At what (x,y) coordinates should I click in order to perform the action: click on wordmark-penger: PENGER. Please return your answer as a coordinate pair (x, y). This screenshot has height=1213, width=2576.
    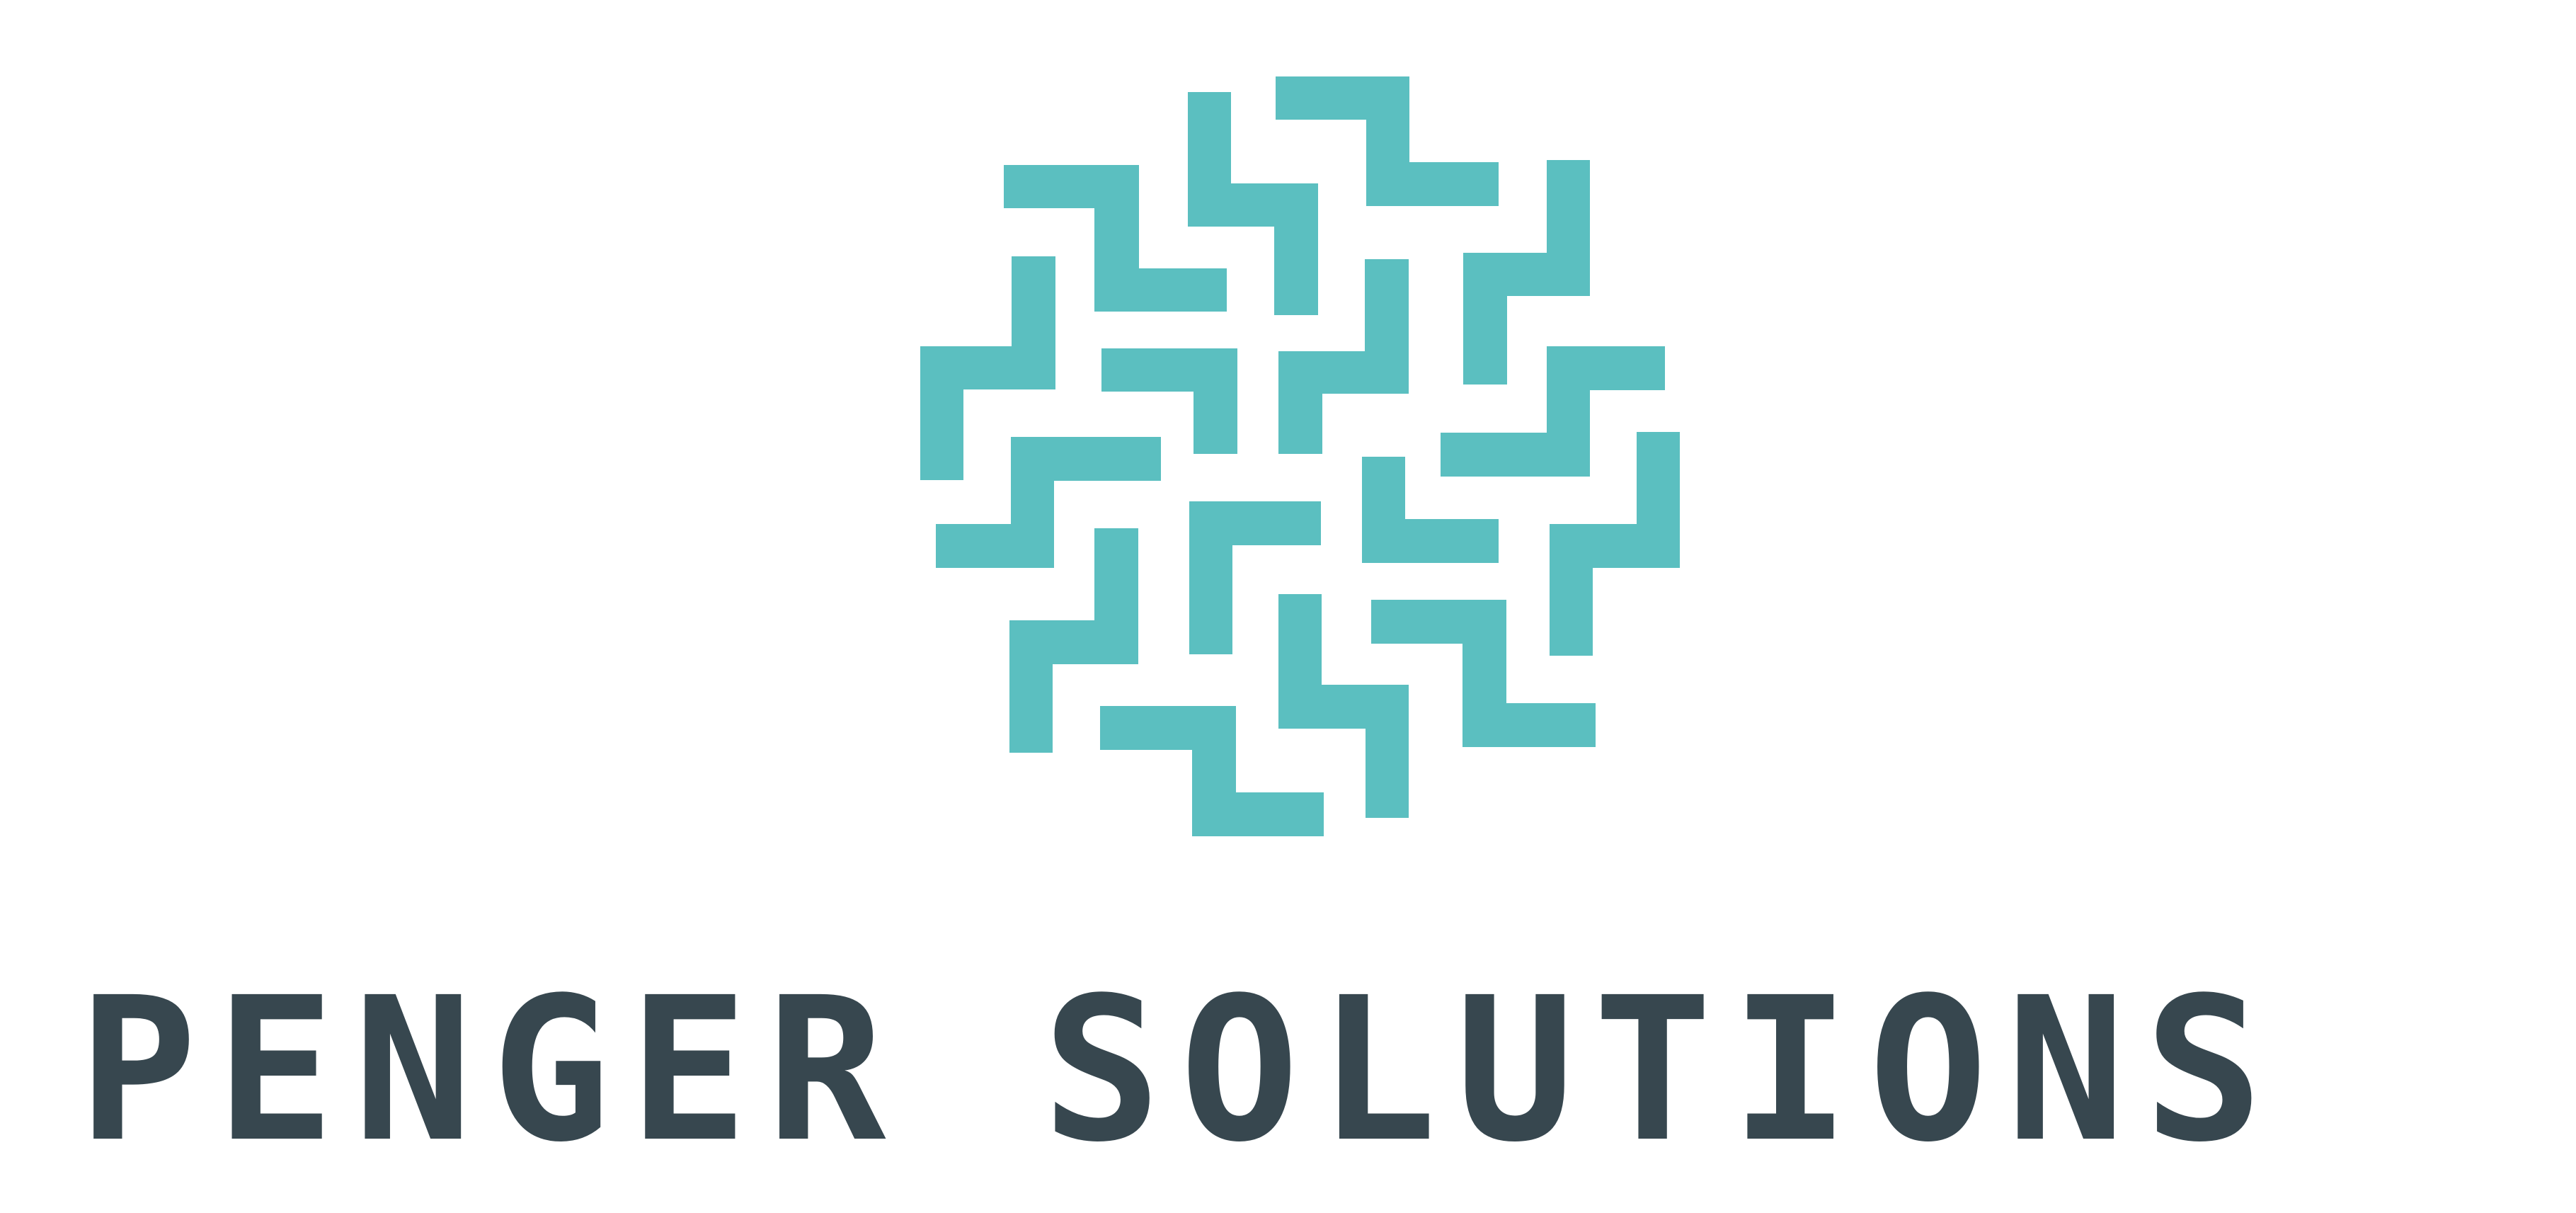
    Looking at the image, I should click on (491, 1070).